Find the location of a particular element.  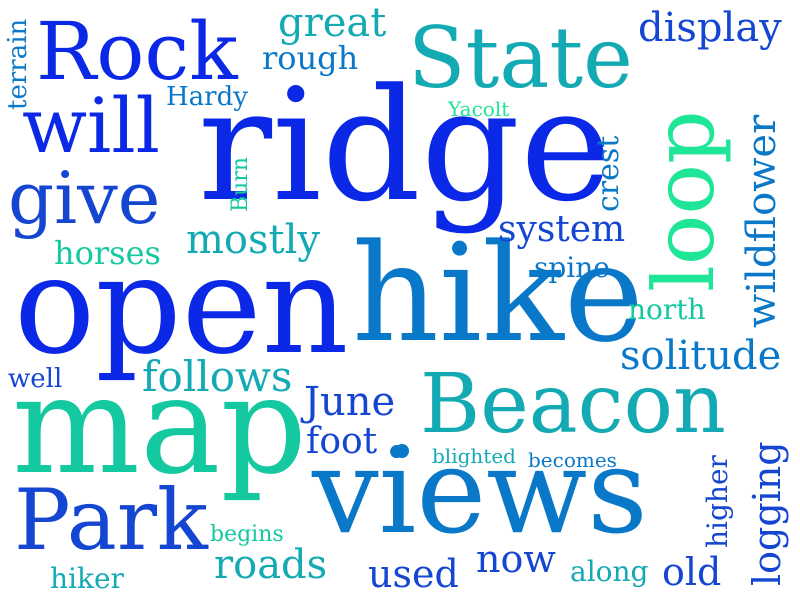

word-spine: spine is located at coordinates (572, 267).